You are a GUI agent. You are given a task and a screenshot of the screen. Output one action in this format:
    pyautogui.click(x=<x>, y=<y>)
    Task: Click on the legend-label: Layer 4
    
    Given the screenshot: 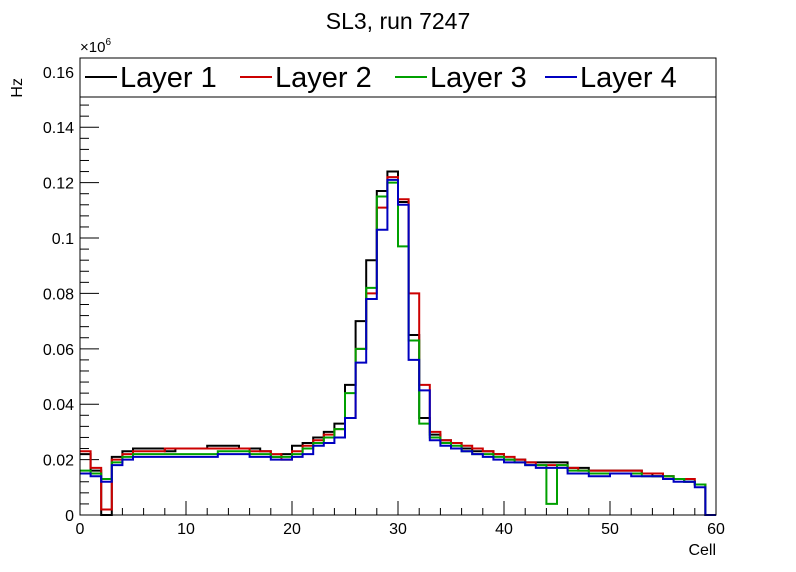 What is the action you would take?
    pyautogui.click(x=628, y=78)
    